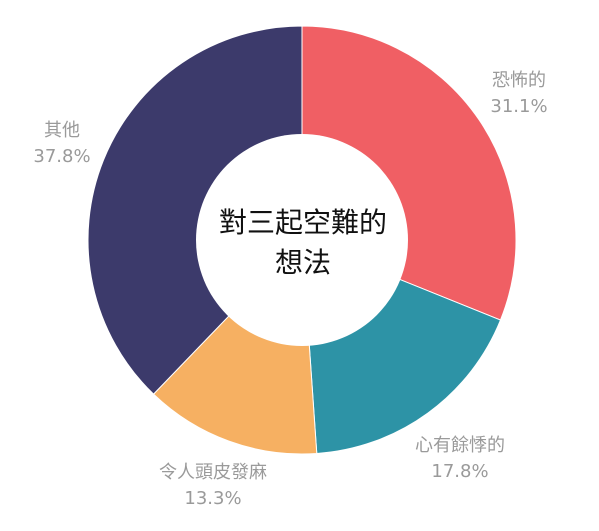 Image resolution: width=599 pixels, height=531 pixels. What do you see at coordinates (460, 459) in the screenshot?
I see `slice-label-lingering-fear: 心有餘悸的 17.8%` at bounding box center [460, 459].